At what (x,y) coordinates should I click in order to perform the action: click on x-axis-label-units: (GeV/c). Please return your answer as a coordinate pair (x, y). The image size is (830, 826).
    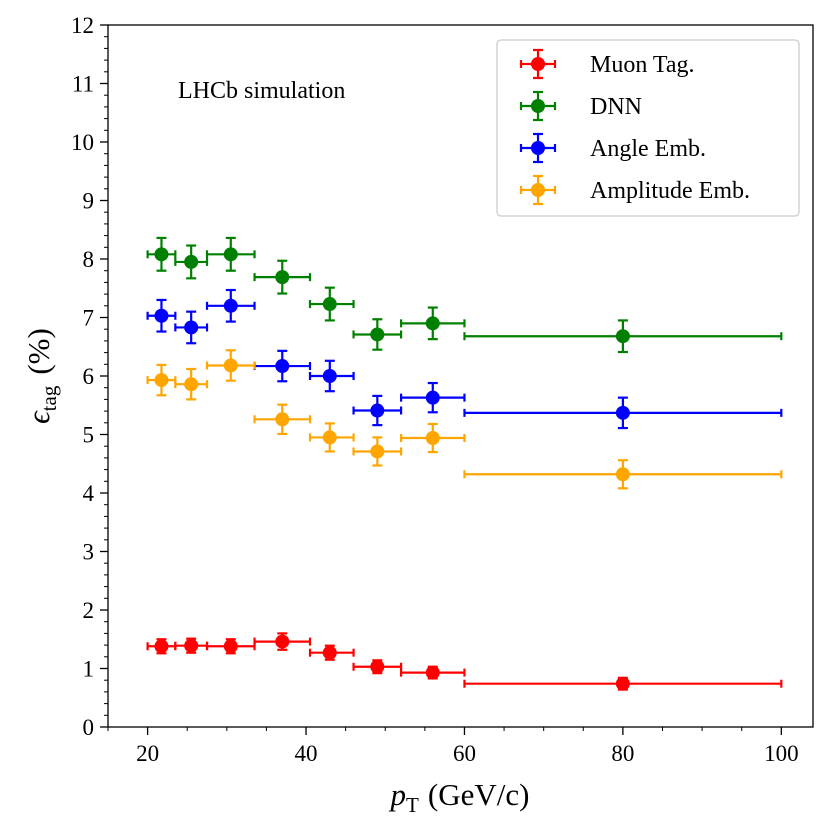
    Looking at the image, I should click on (479, 794).